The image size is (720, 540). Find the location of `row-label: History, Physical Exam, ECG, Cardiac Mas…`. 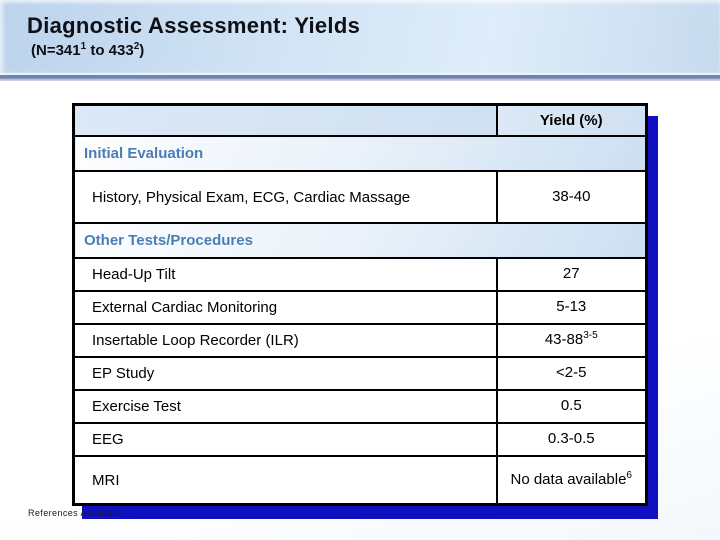

row-label: History, Physical Exam, ECG, Cardiac Mas… is located at coordinates (285, 197).